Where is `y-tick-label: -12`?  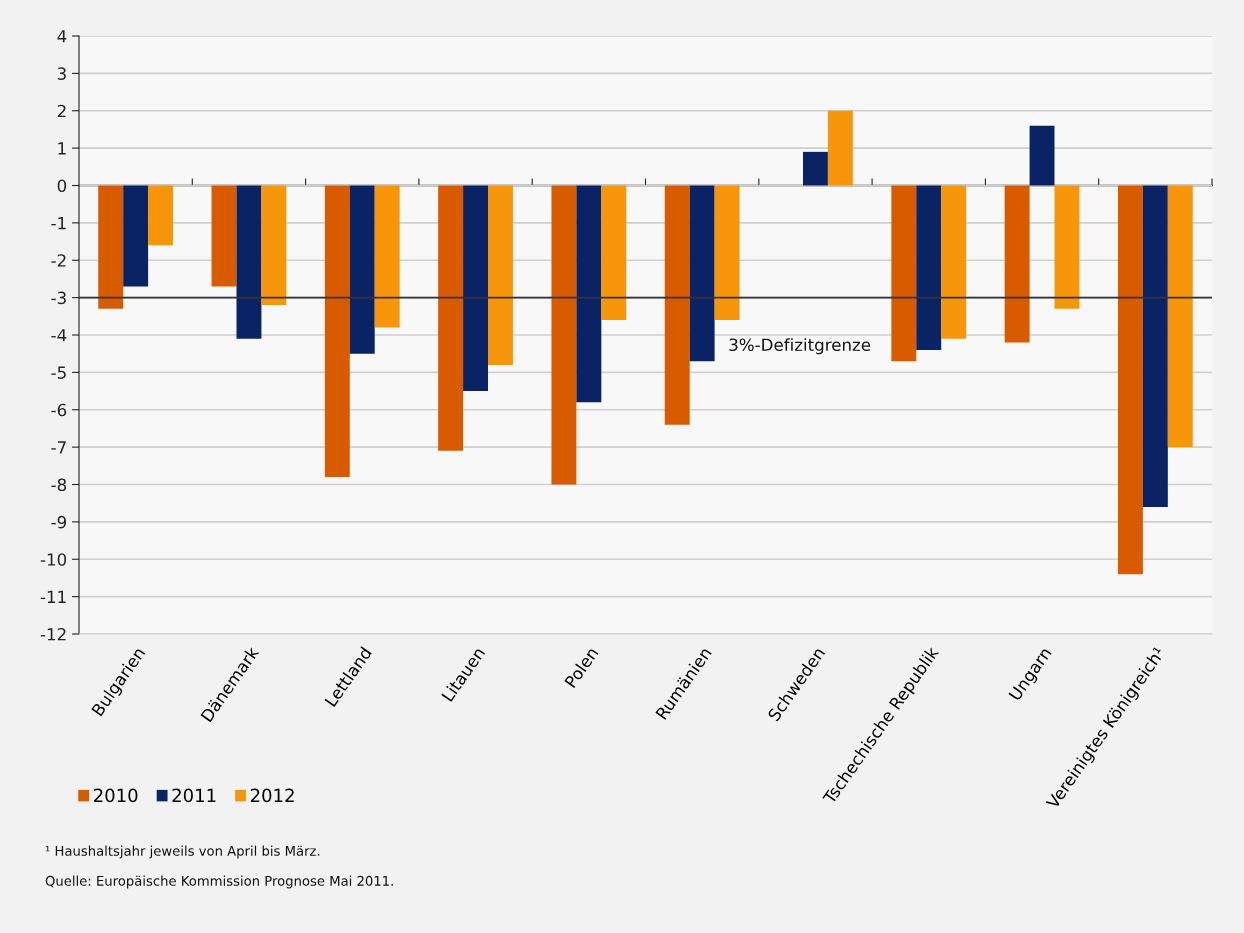
y-tick-label: -12 is located at coordinates (53, 634).